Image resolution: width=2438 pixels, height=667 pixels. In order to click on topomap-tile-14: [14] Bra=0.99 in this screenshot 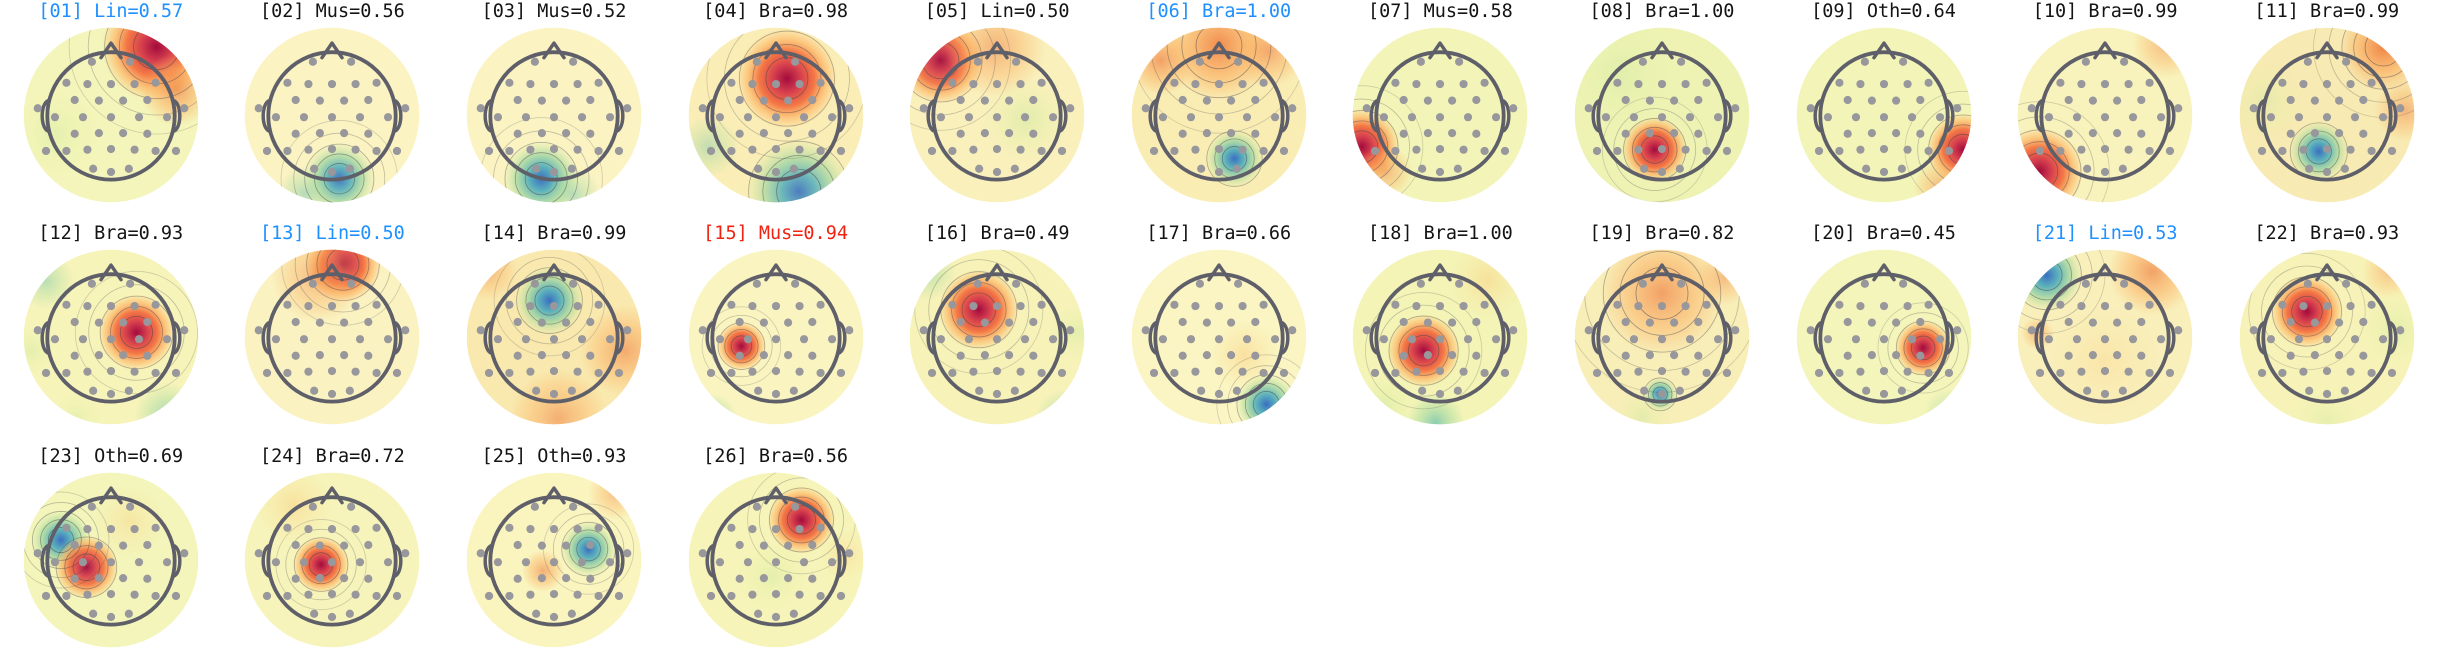, I will do `click(554, 333)`.